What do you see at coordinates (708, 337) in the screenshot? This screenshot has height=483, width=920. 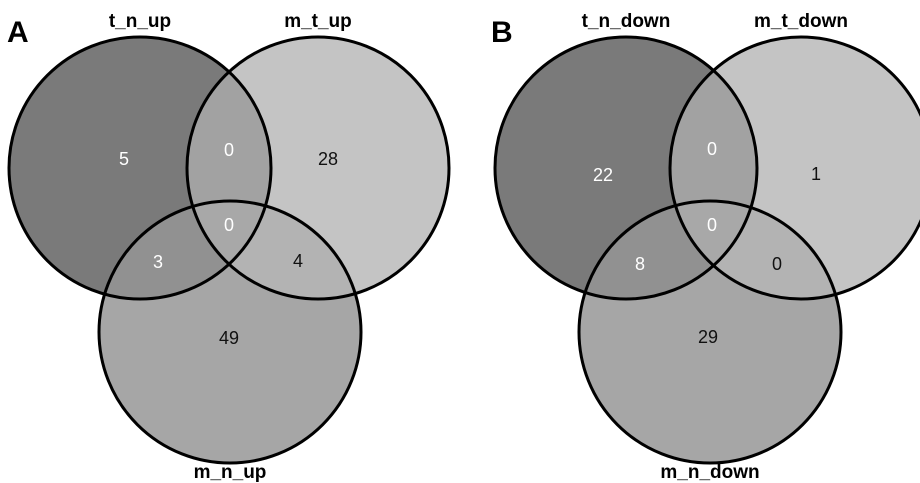 I see `venn-b-count-third-only: 29` at bounding box center [708, 337].